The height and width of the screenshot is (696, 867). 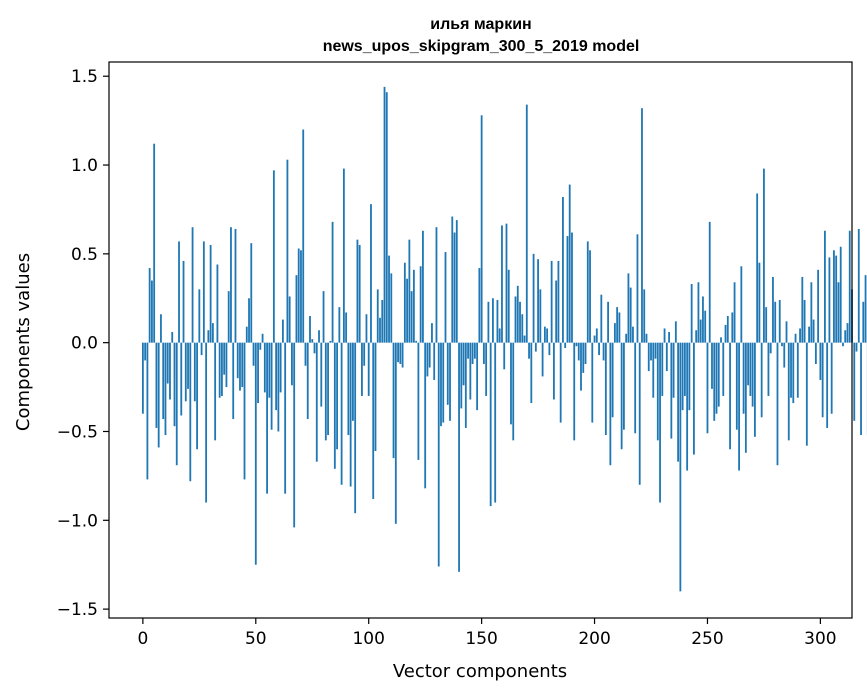 What do you see at coordinates (480, 24) in the screenshot?
I see `chart-title-line-1: илья маркин` at bounding box center [480, 24].